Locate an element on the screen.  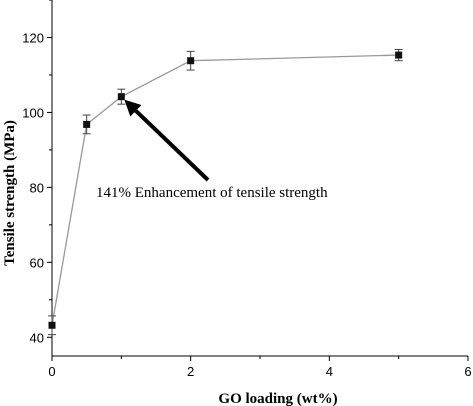
x-tick-label: 6 is located at coordinates (467, 371).